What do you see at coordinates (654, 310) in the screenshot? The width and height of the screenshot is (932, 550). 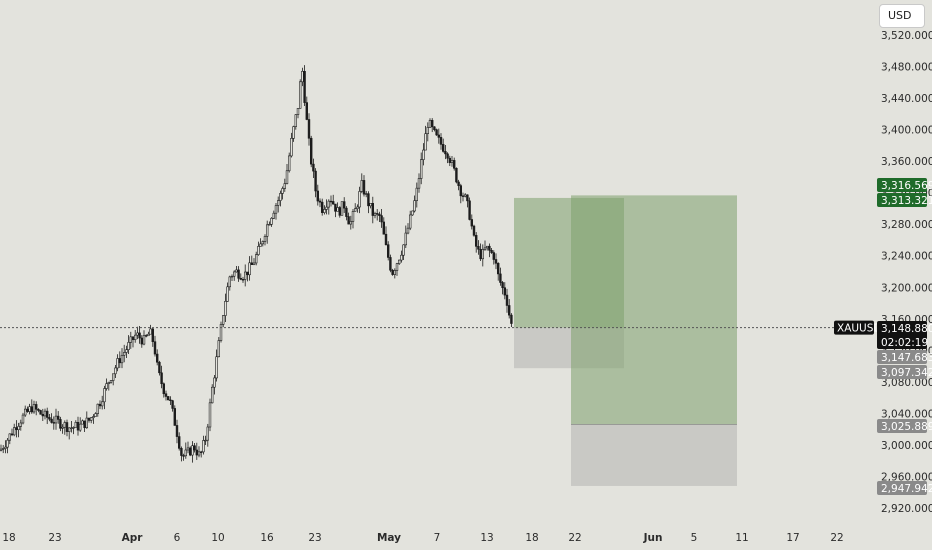 I see `position-2-profit-zone` at bounding box center [654, 310].